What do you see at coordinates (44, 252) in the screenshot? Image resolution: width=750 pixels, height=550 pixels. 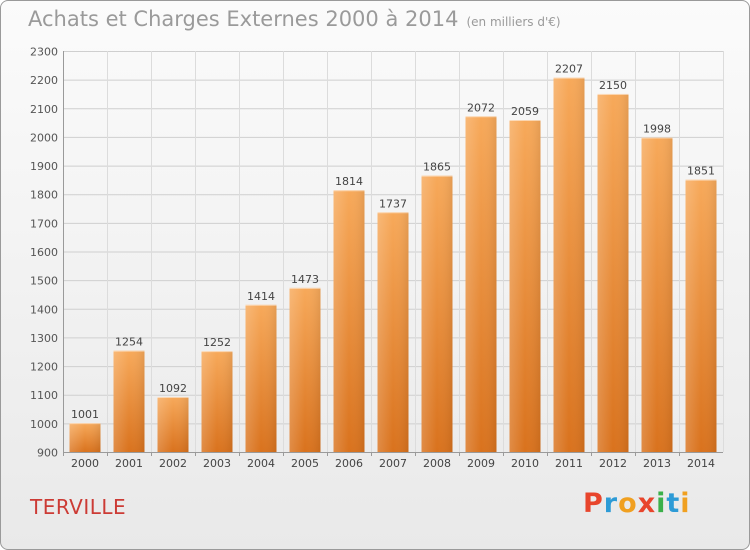 I see `y-tick-label: 1600` at bounding box center [44, 252].